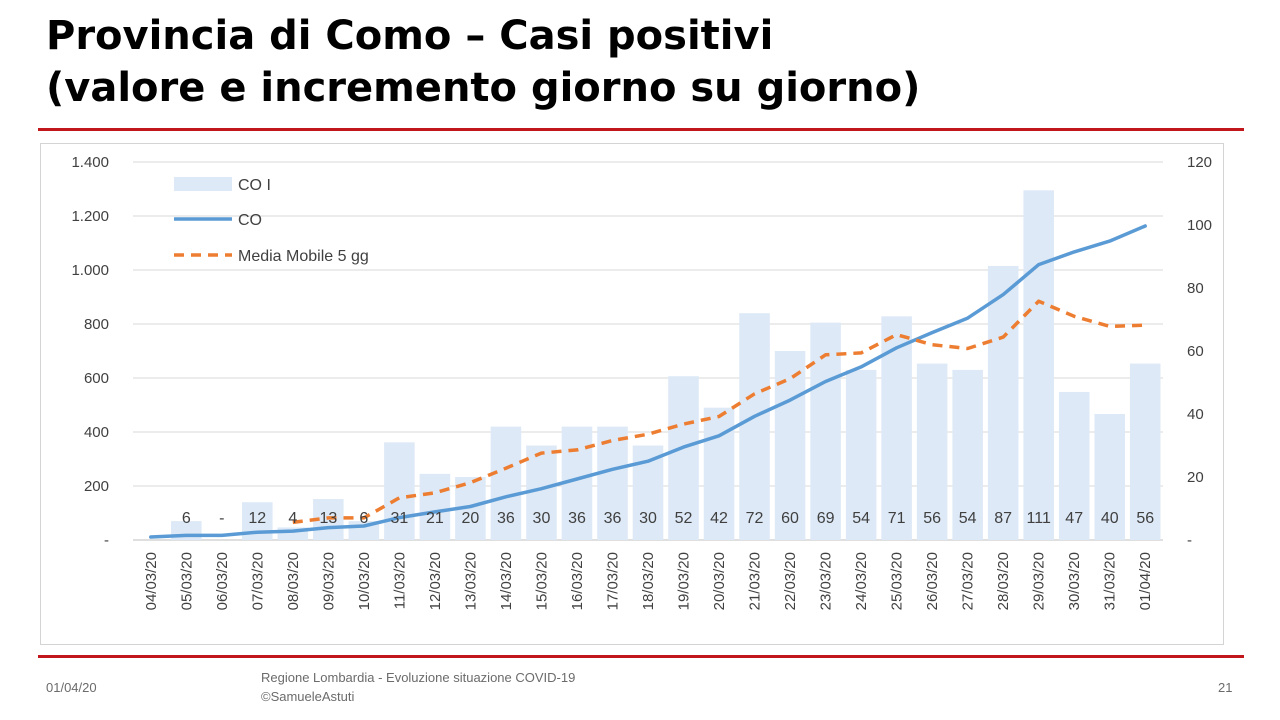 The height and width of the screenshot is (720, 1280). What do you see at coordinates (435, 518) in the screenshot?
I see `bar-data-label: 21` at bounding box center [435, 518].